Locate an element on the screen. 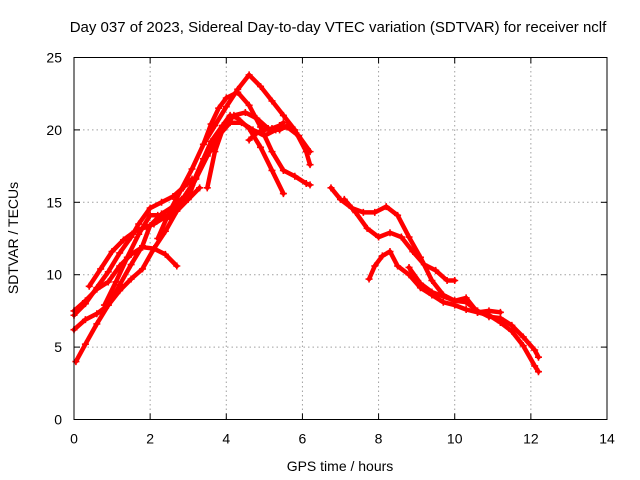 This screenshot has width=640, height=480. x-tick-label: 0 is located at coordinates (74, 439).